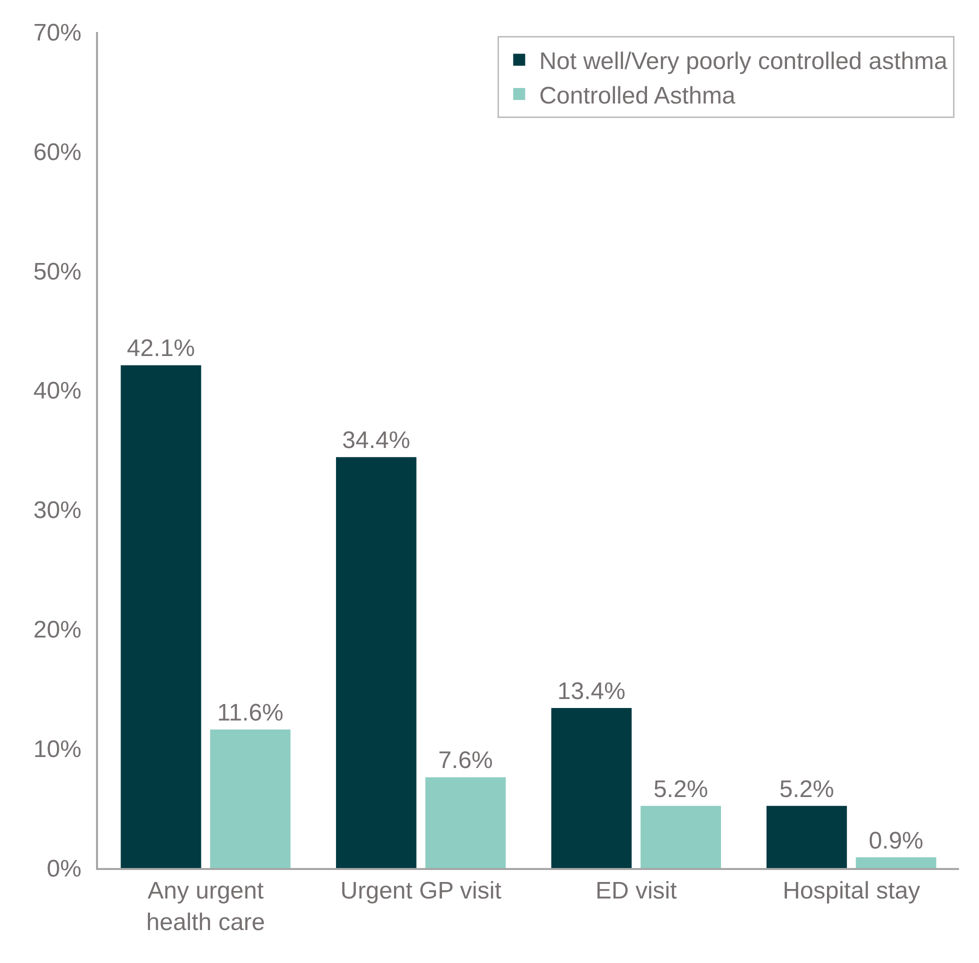 This screenshot has width=979, height=963. What do you see at coordinates (57, 630) in the screenshot?
I see `y-tick-label: 20%` at bounding box center [57, 630].